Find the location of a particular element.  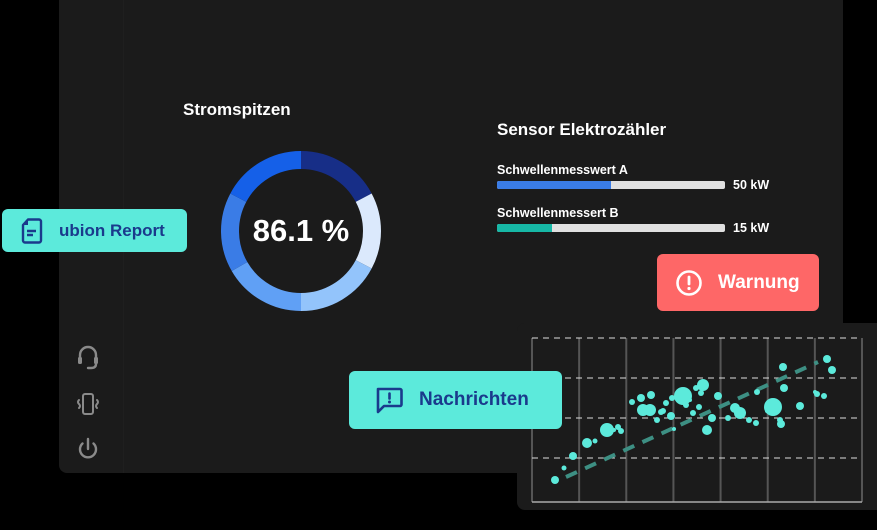

sensor-title: Sensor Elektrozähler is located at coordinates (582, 129).